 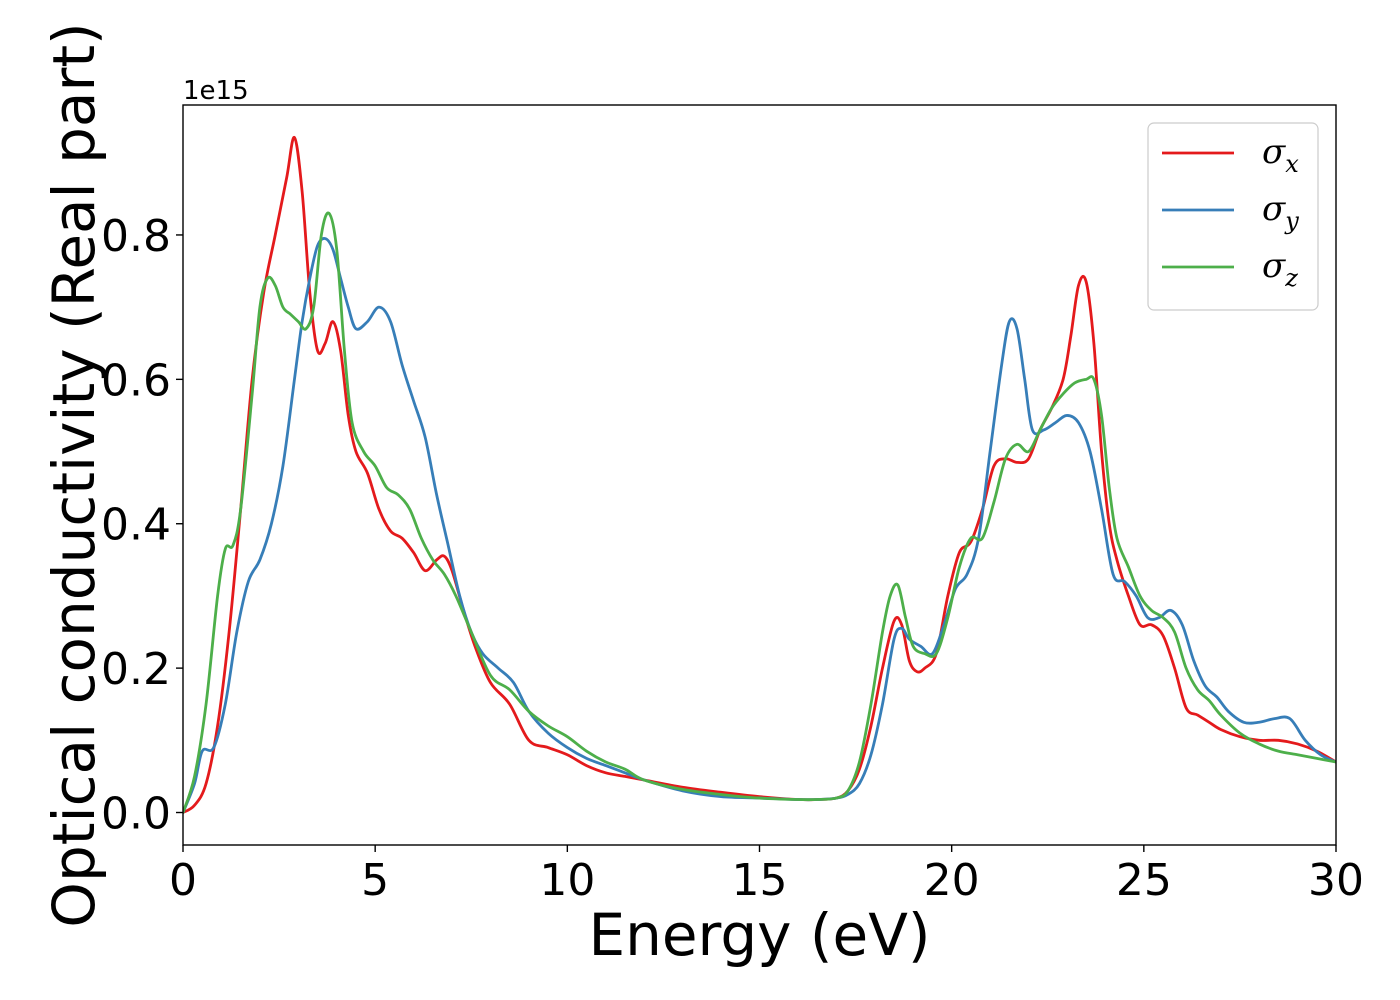 What do you see at coordinates (1336, 880) in the screenshot?
I see `x-tick-label: 30` at bounding box center [1336, 880].